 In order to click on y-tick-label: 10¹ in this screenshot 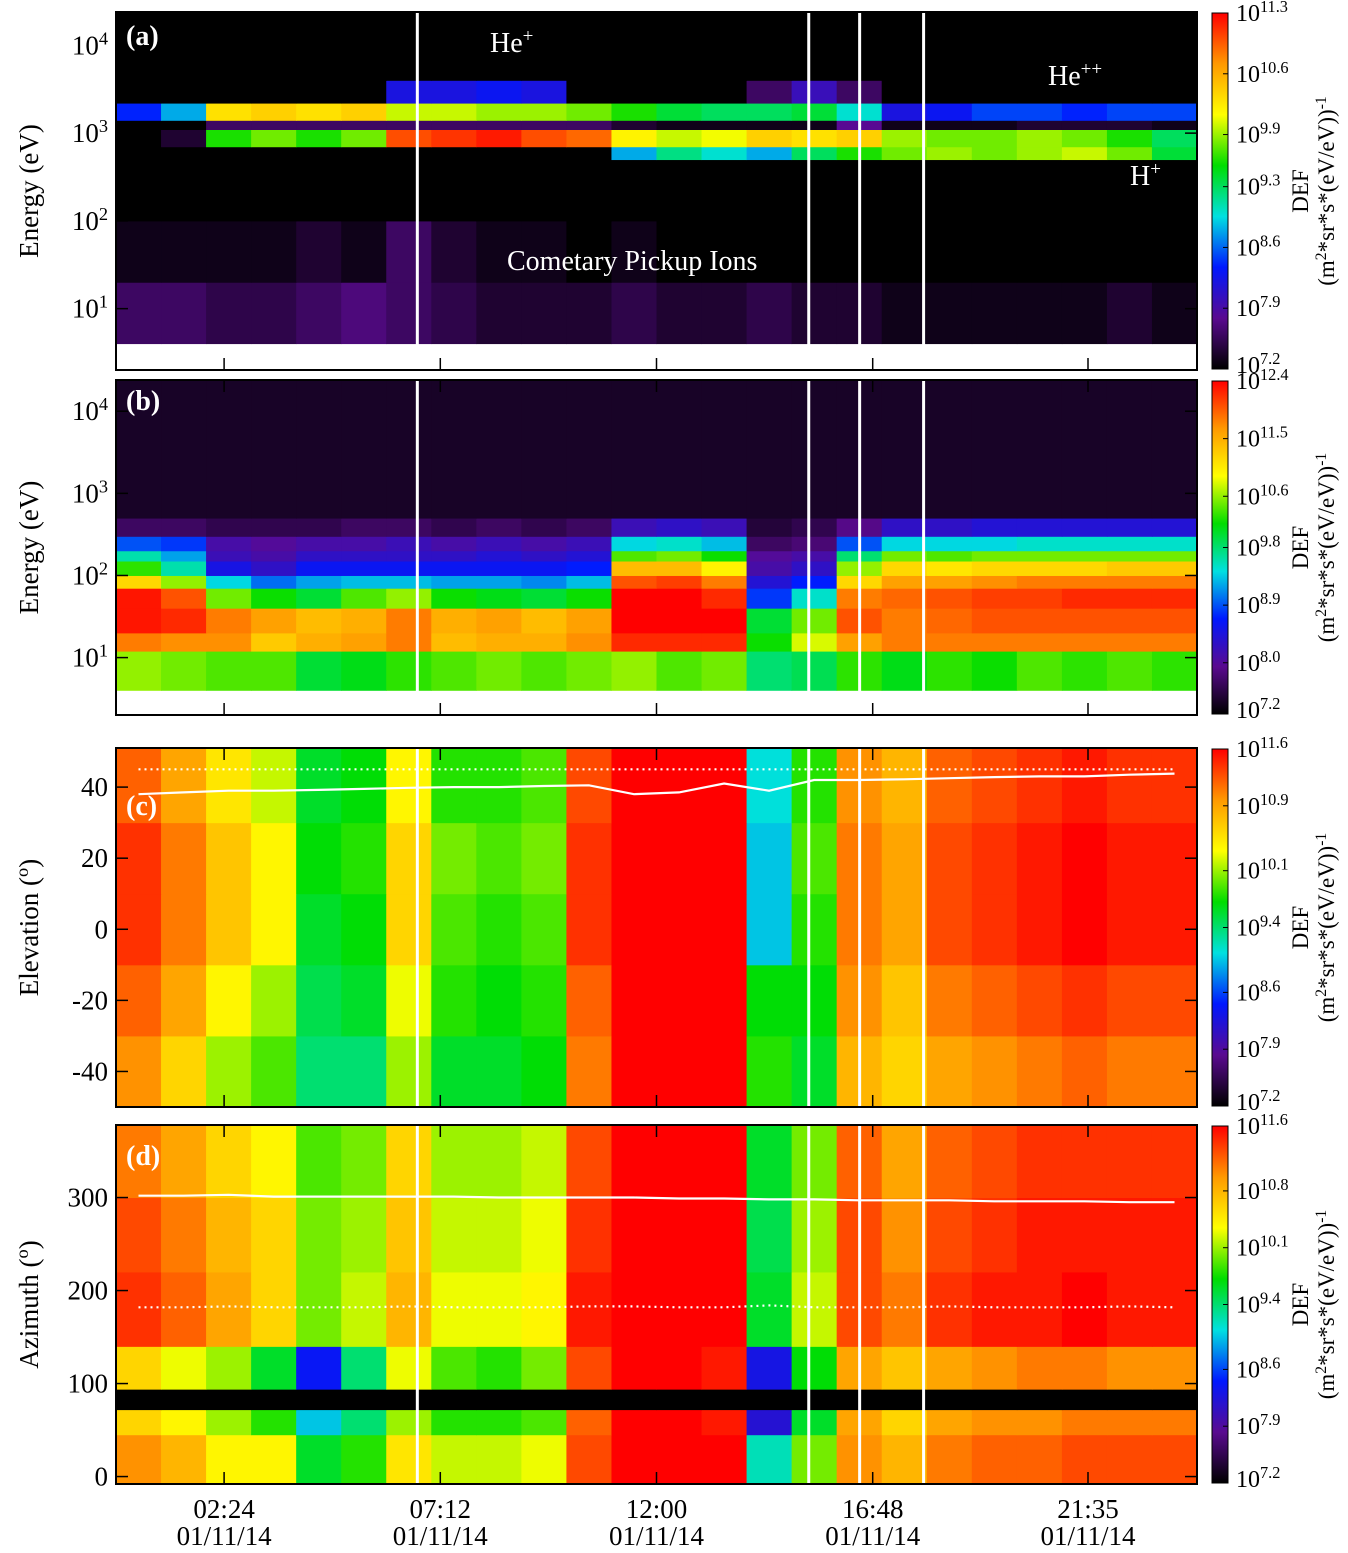, I will do `click(90, 308)`.